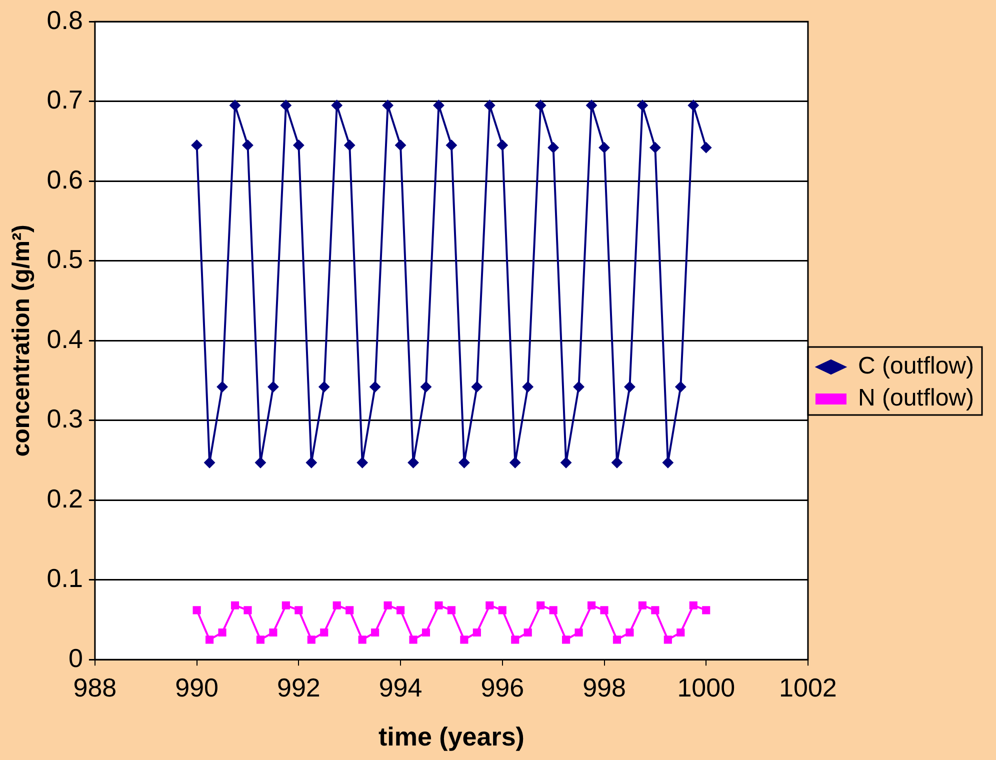  Describe the element at coordinates (298, 687) in the screenshot. I see `x-tick-label: 992` at that location.